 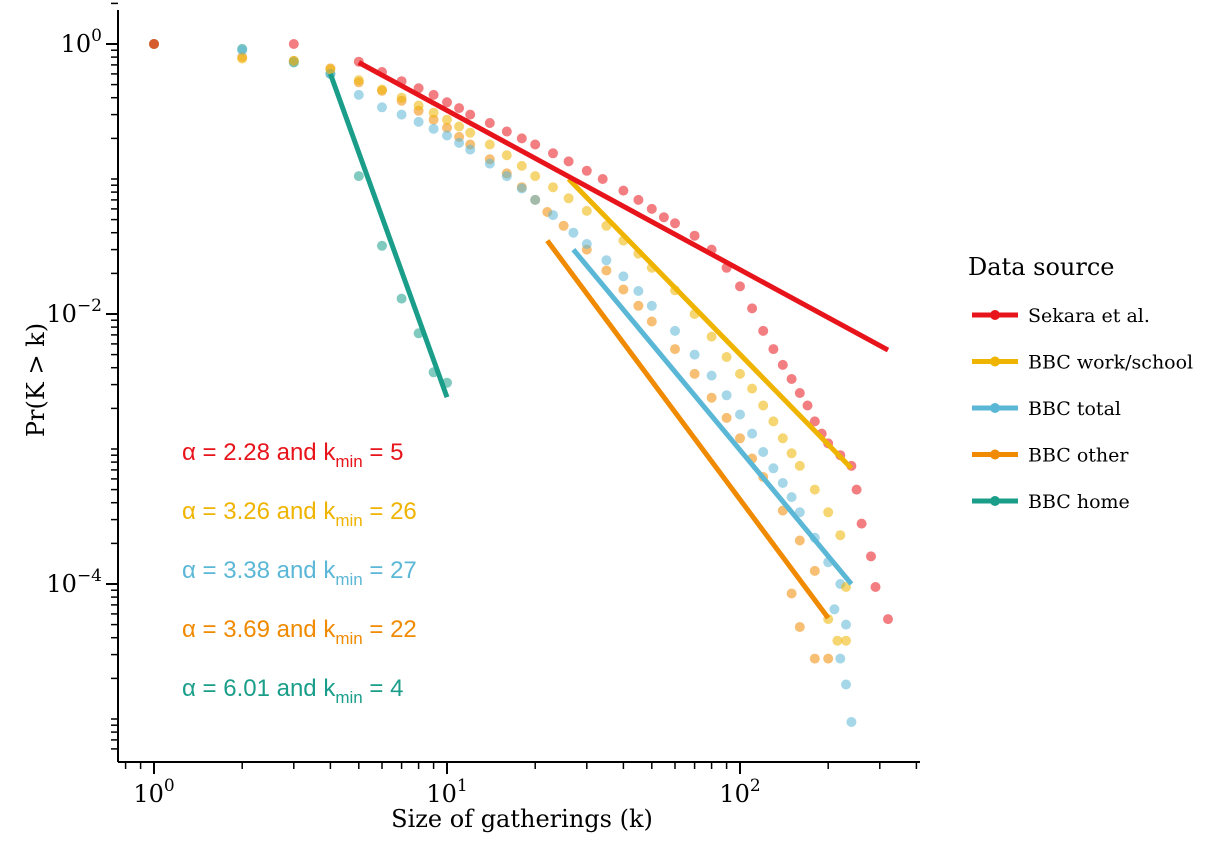 I want to click on y-tick-label: 10⁻⁴, so click(x=74, y=582).